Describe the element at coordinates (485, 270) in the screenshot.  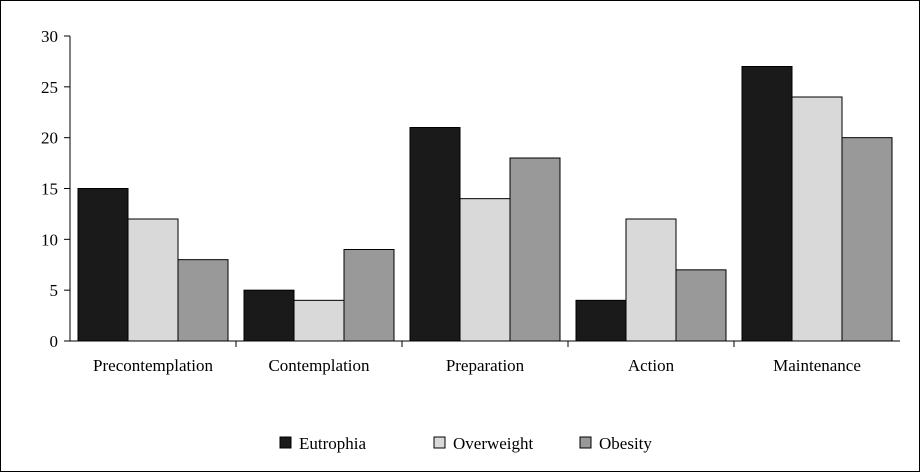
I see `bar-overweight-preparation` at that location.